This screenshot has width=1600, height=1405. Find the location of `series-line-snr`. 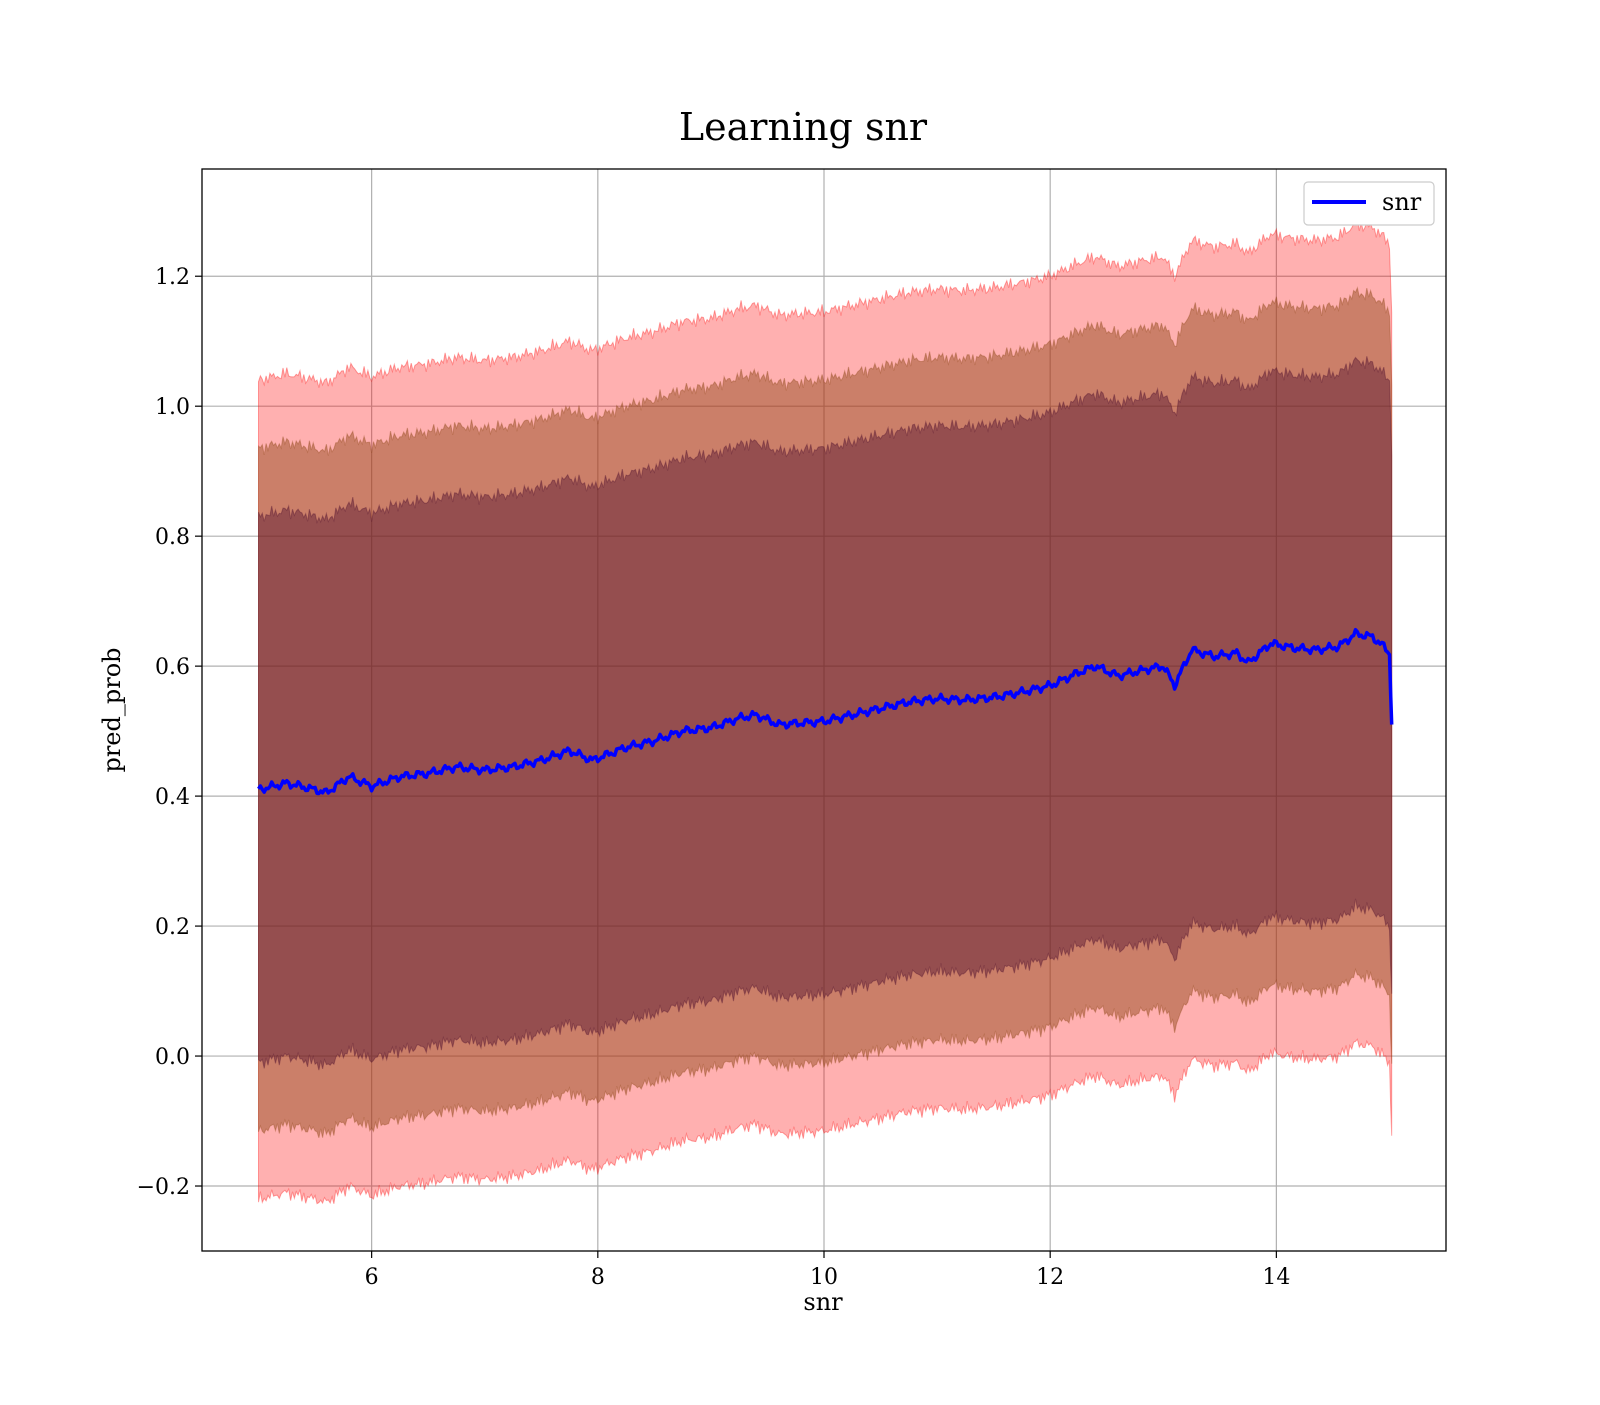

series-line-snr is located at coordinates (825, 711).